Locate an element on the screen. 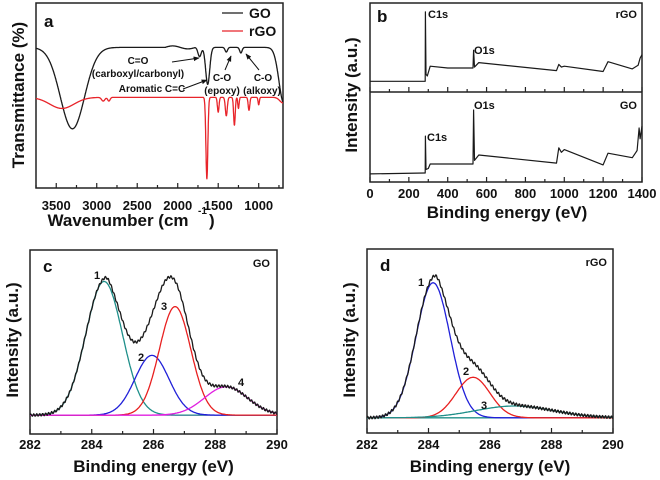  sample-label-rgo: rGO is located at coordinates (627, 15).